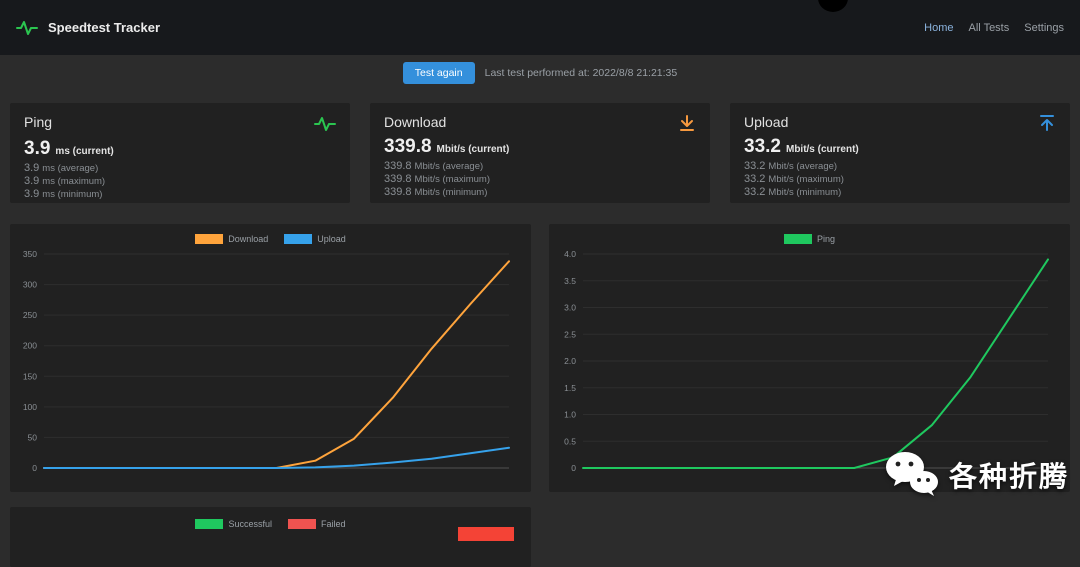 The image size is (1080, 567). Describe the element at coordinates (30, 407) in the screenshot. I see `svg-text: 100` at that location.